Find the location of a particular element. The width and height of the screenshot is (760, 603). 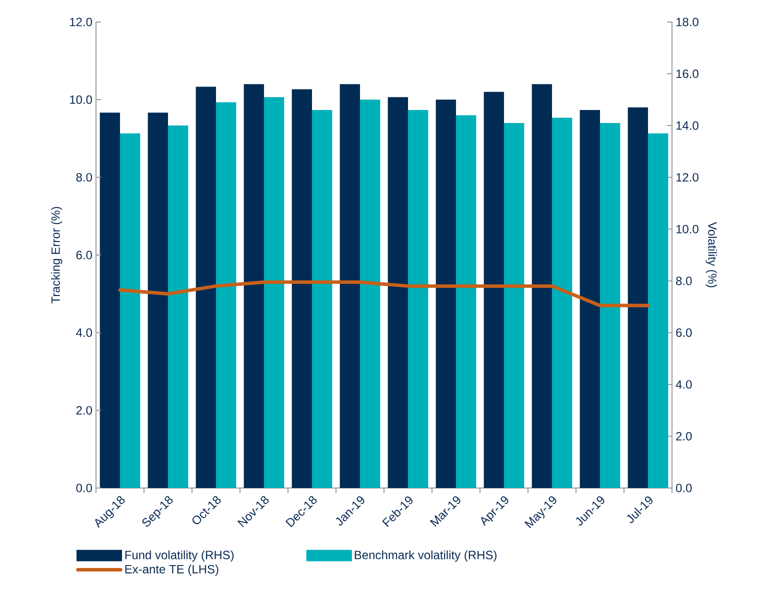

y-tick-label: 2.0 is located at coordinates (84, 410).